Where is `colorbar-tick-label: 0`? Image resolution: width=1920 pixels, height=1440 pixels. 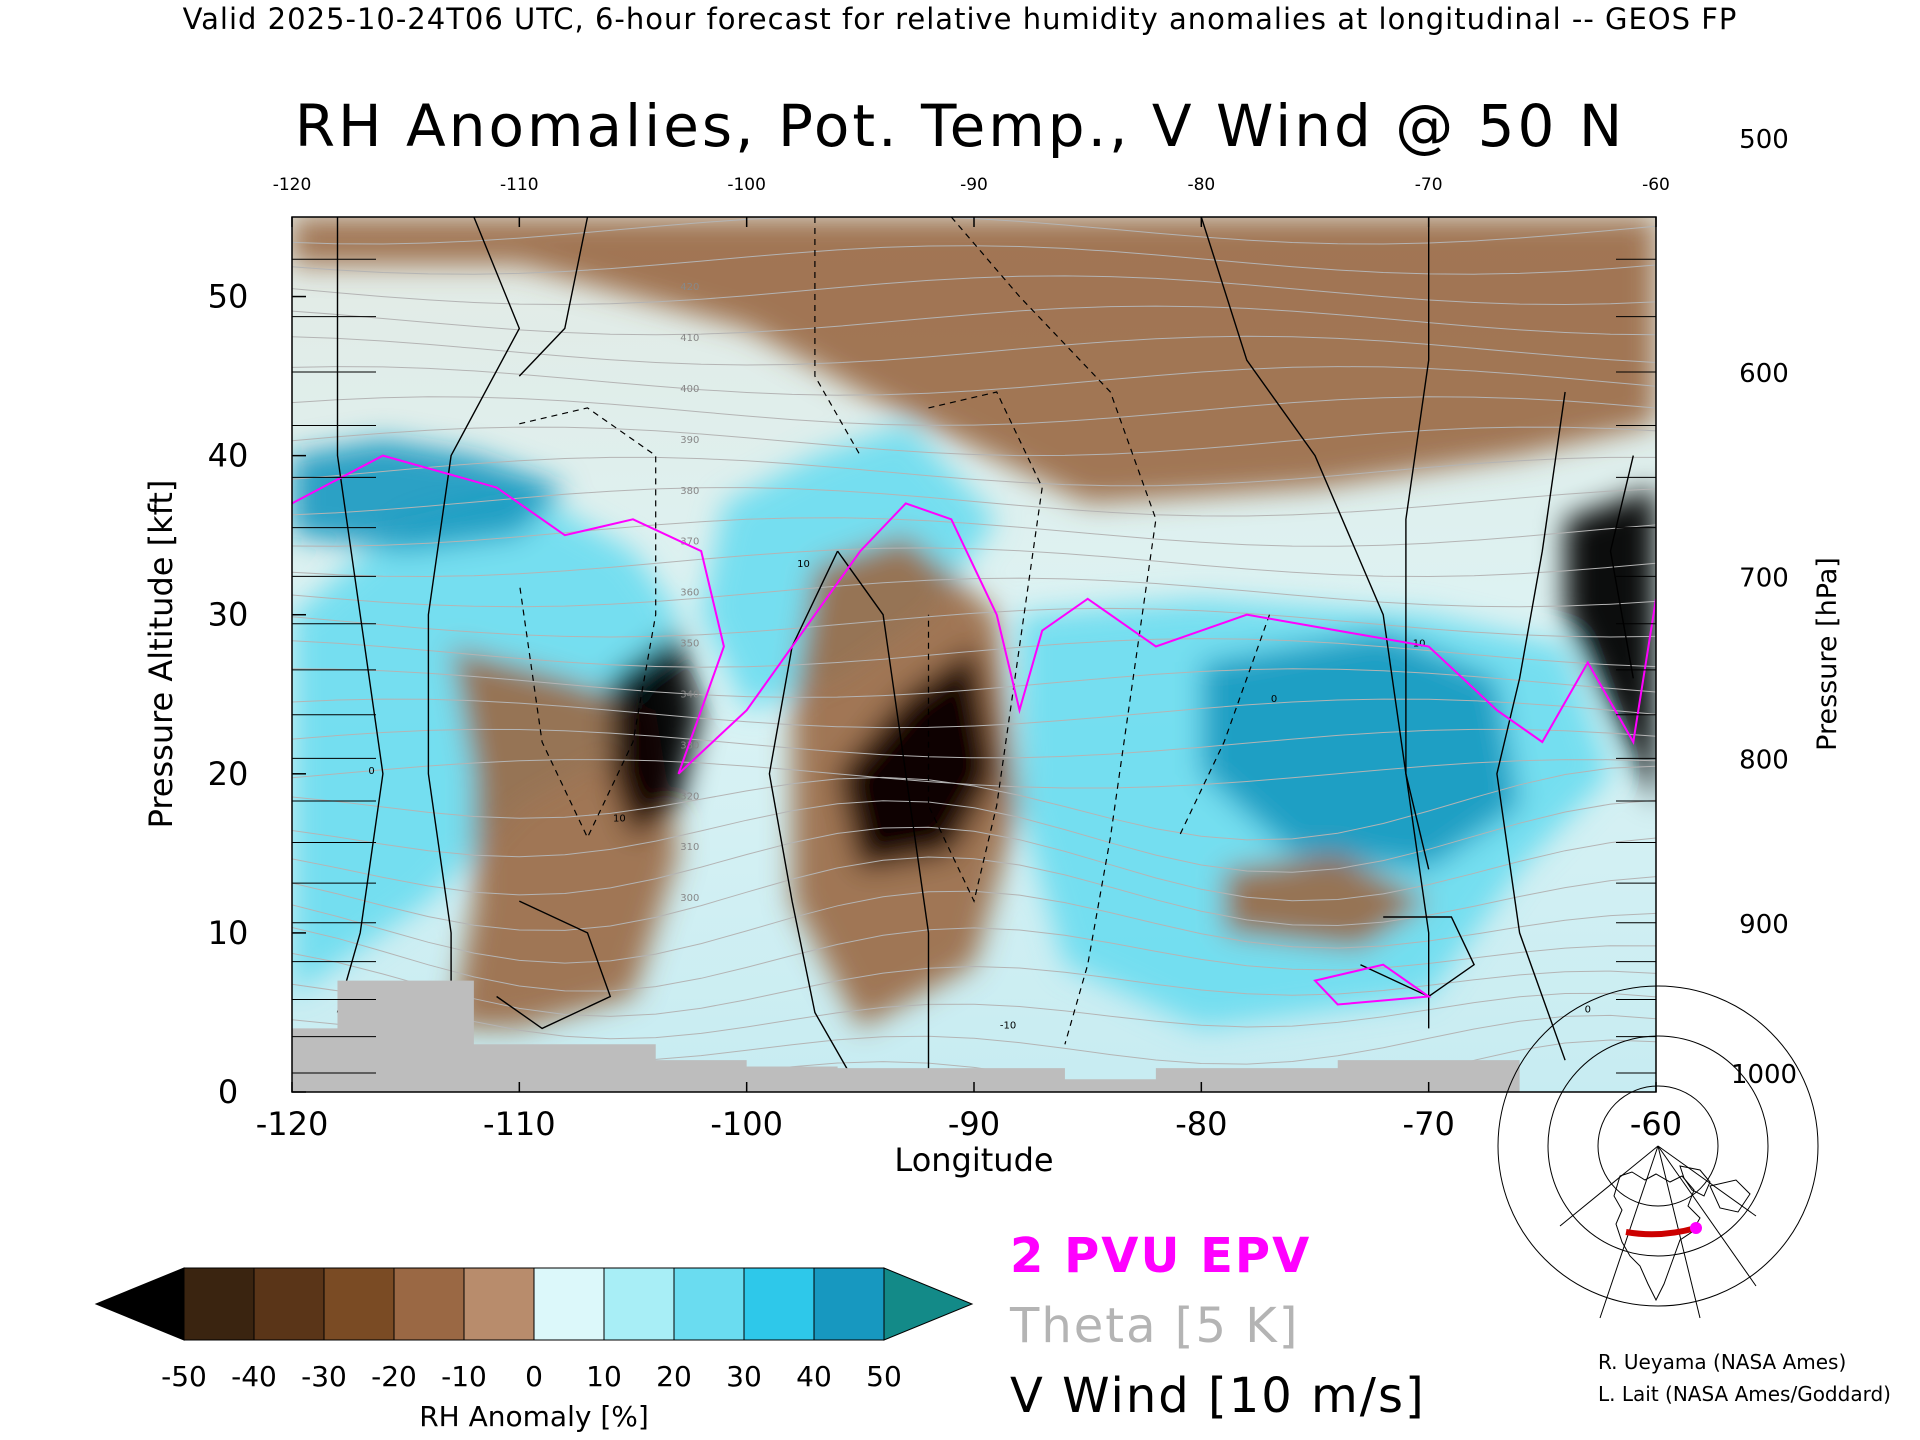 colorbar-tick-label: 0 is located at coordinates (534, 1376).